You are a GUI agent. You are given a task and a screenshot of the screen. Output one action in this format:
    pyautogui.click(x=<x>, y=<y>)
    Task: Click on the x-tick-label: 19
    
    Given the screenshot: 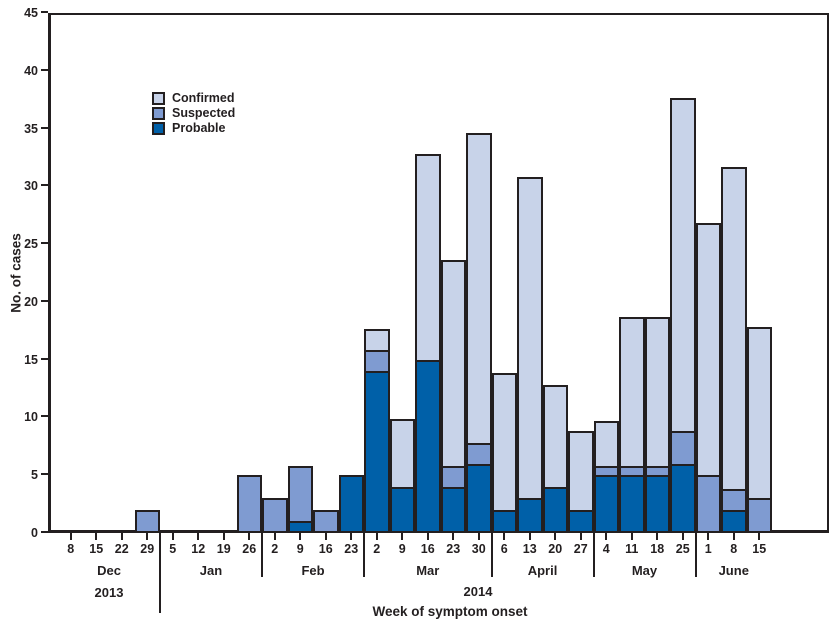 What is the action you would take?
    pyautogui.click(x=223, y=549)
    